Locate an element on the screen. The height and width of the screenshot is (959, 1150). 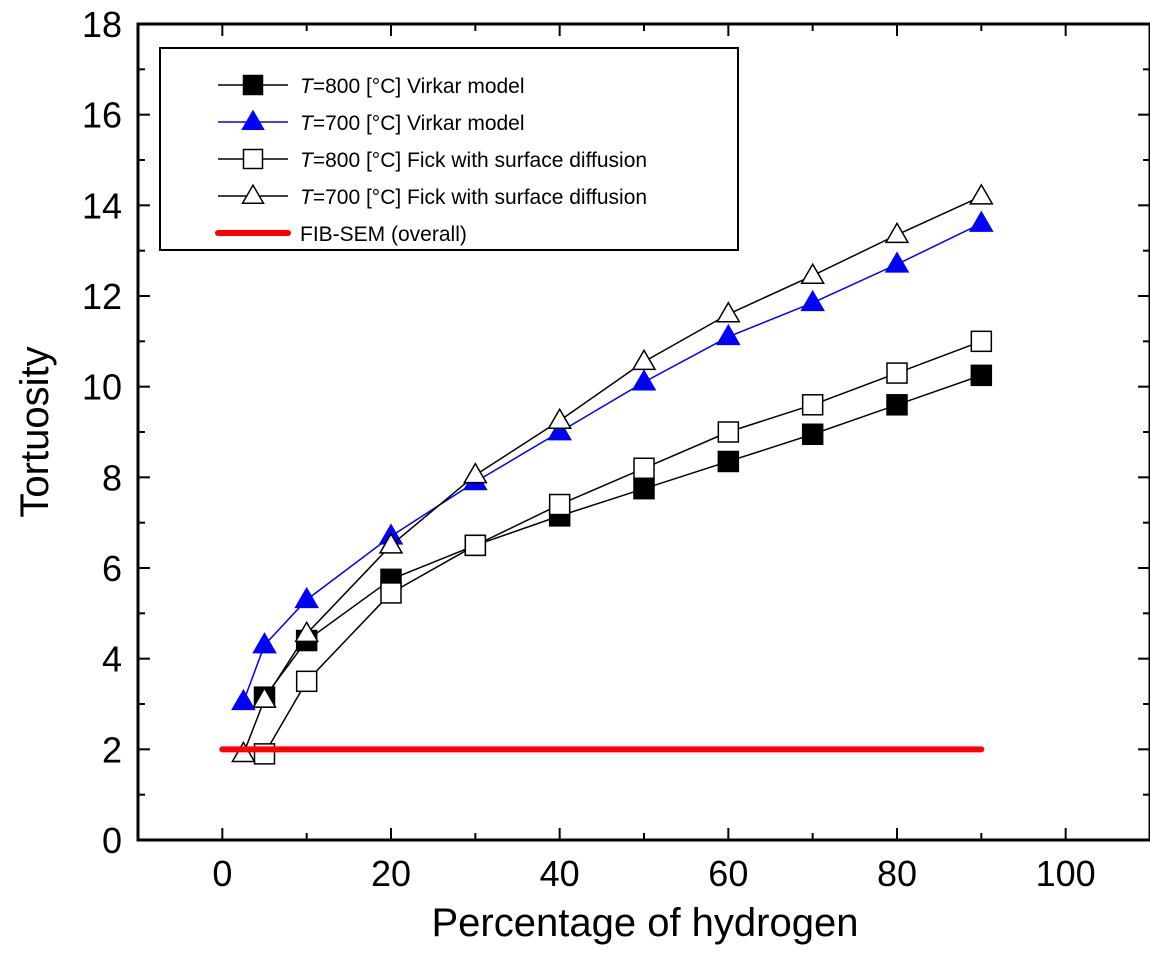
legend-label: FIB-SEM (overall) is located at coordinates (383, 234).